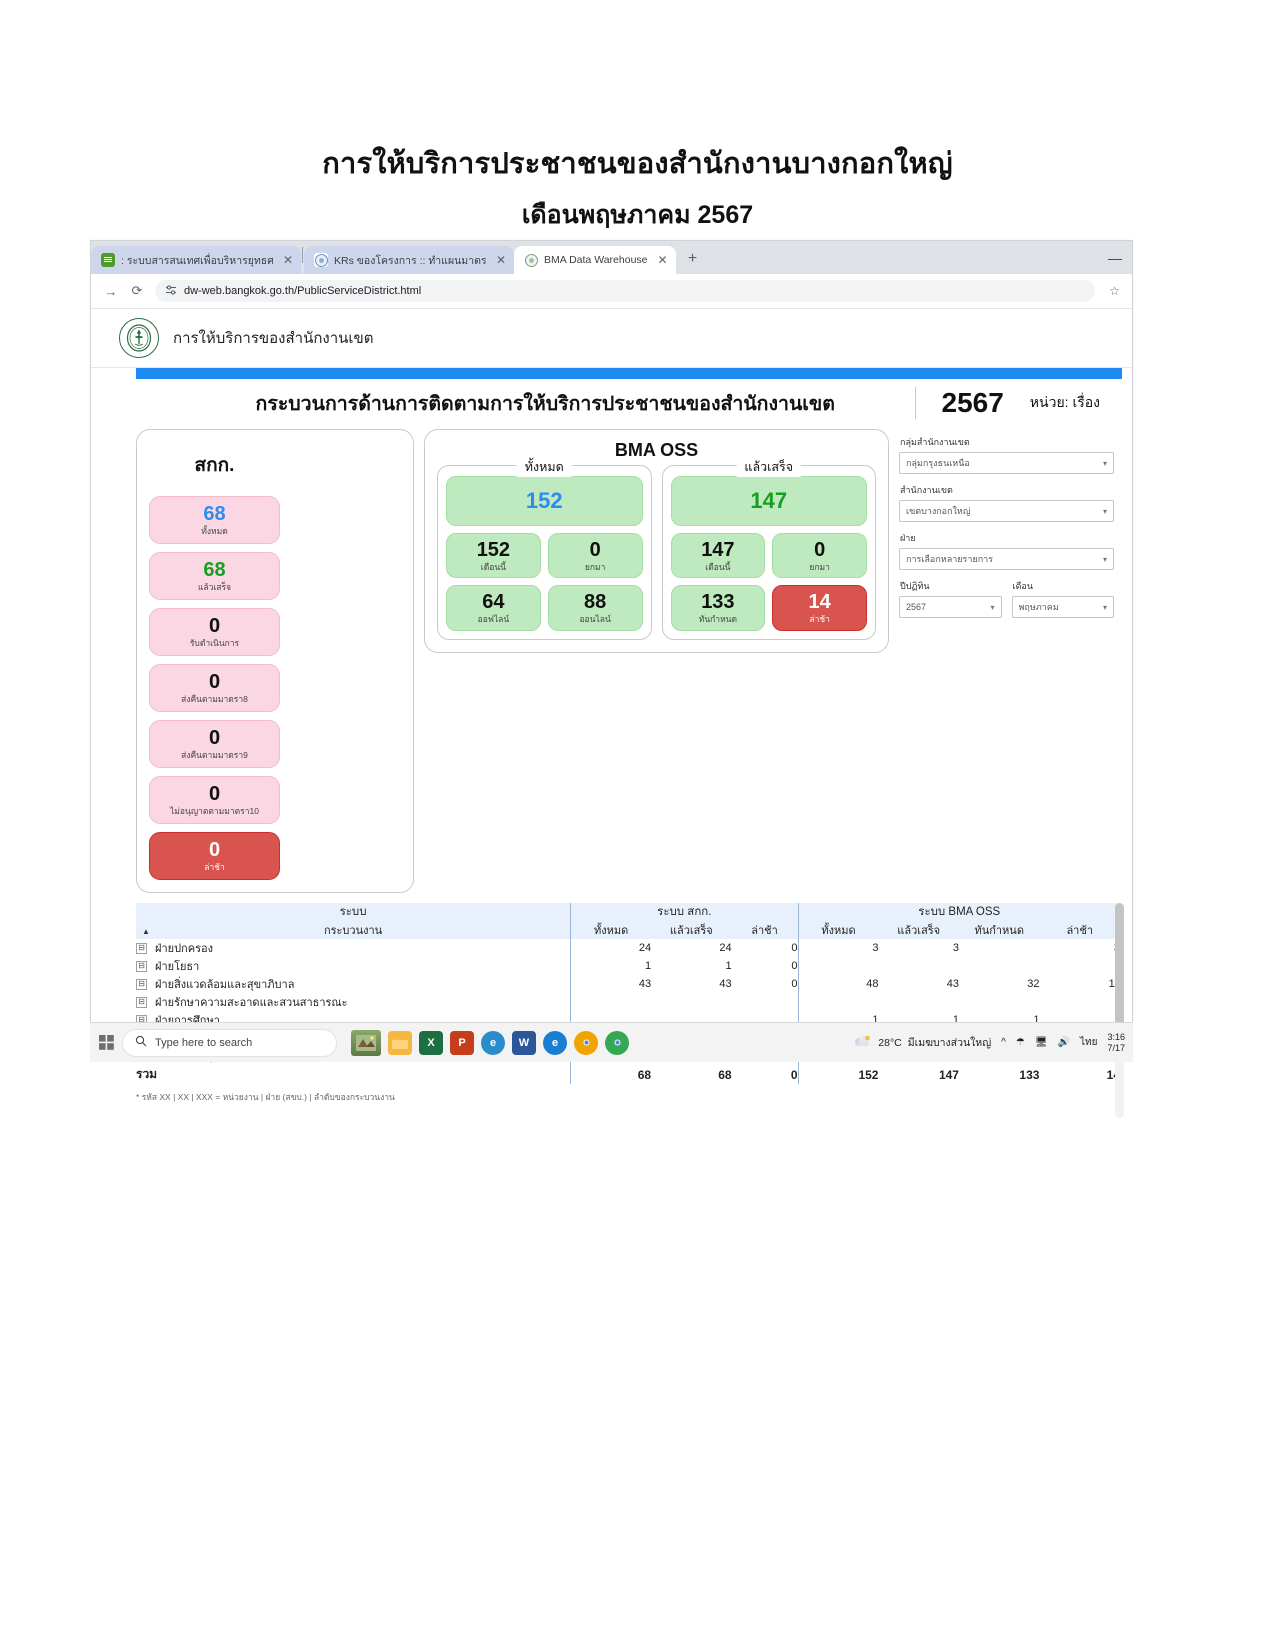 The width and height of the screenshot is (1275, 1650). Describe the element at coordinates (1119, 978) in the screenshot. I see `table-scrollbar-thumb` at that location.